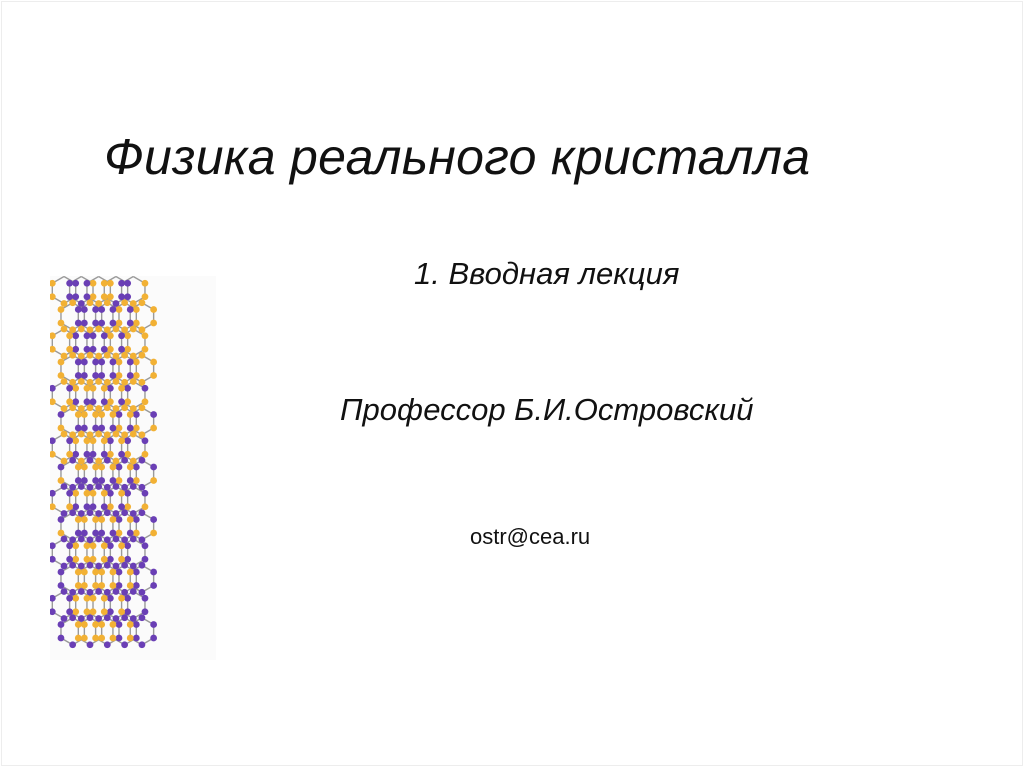 This screenshot has width=1024, height=767. I want to click on nanotube-lattice-icon, so click(133, 468).